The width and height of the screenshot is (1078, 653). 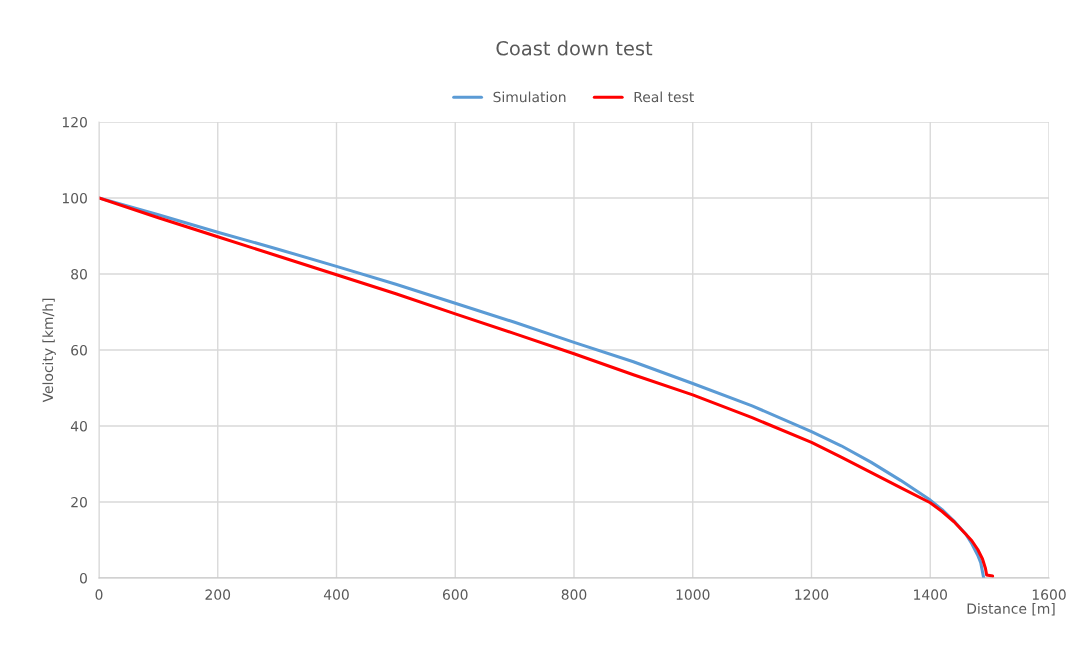 What do you see at coordinates (79, 274) in the screenshot?
I see `y-tick-label: 80` at bounding box center [79, 274].